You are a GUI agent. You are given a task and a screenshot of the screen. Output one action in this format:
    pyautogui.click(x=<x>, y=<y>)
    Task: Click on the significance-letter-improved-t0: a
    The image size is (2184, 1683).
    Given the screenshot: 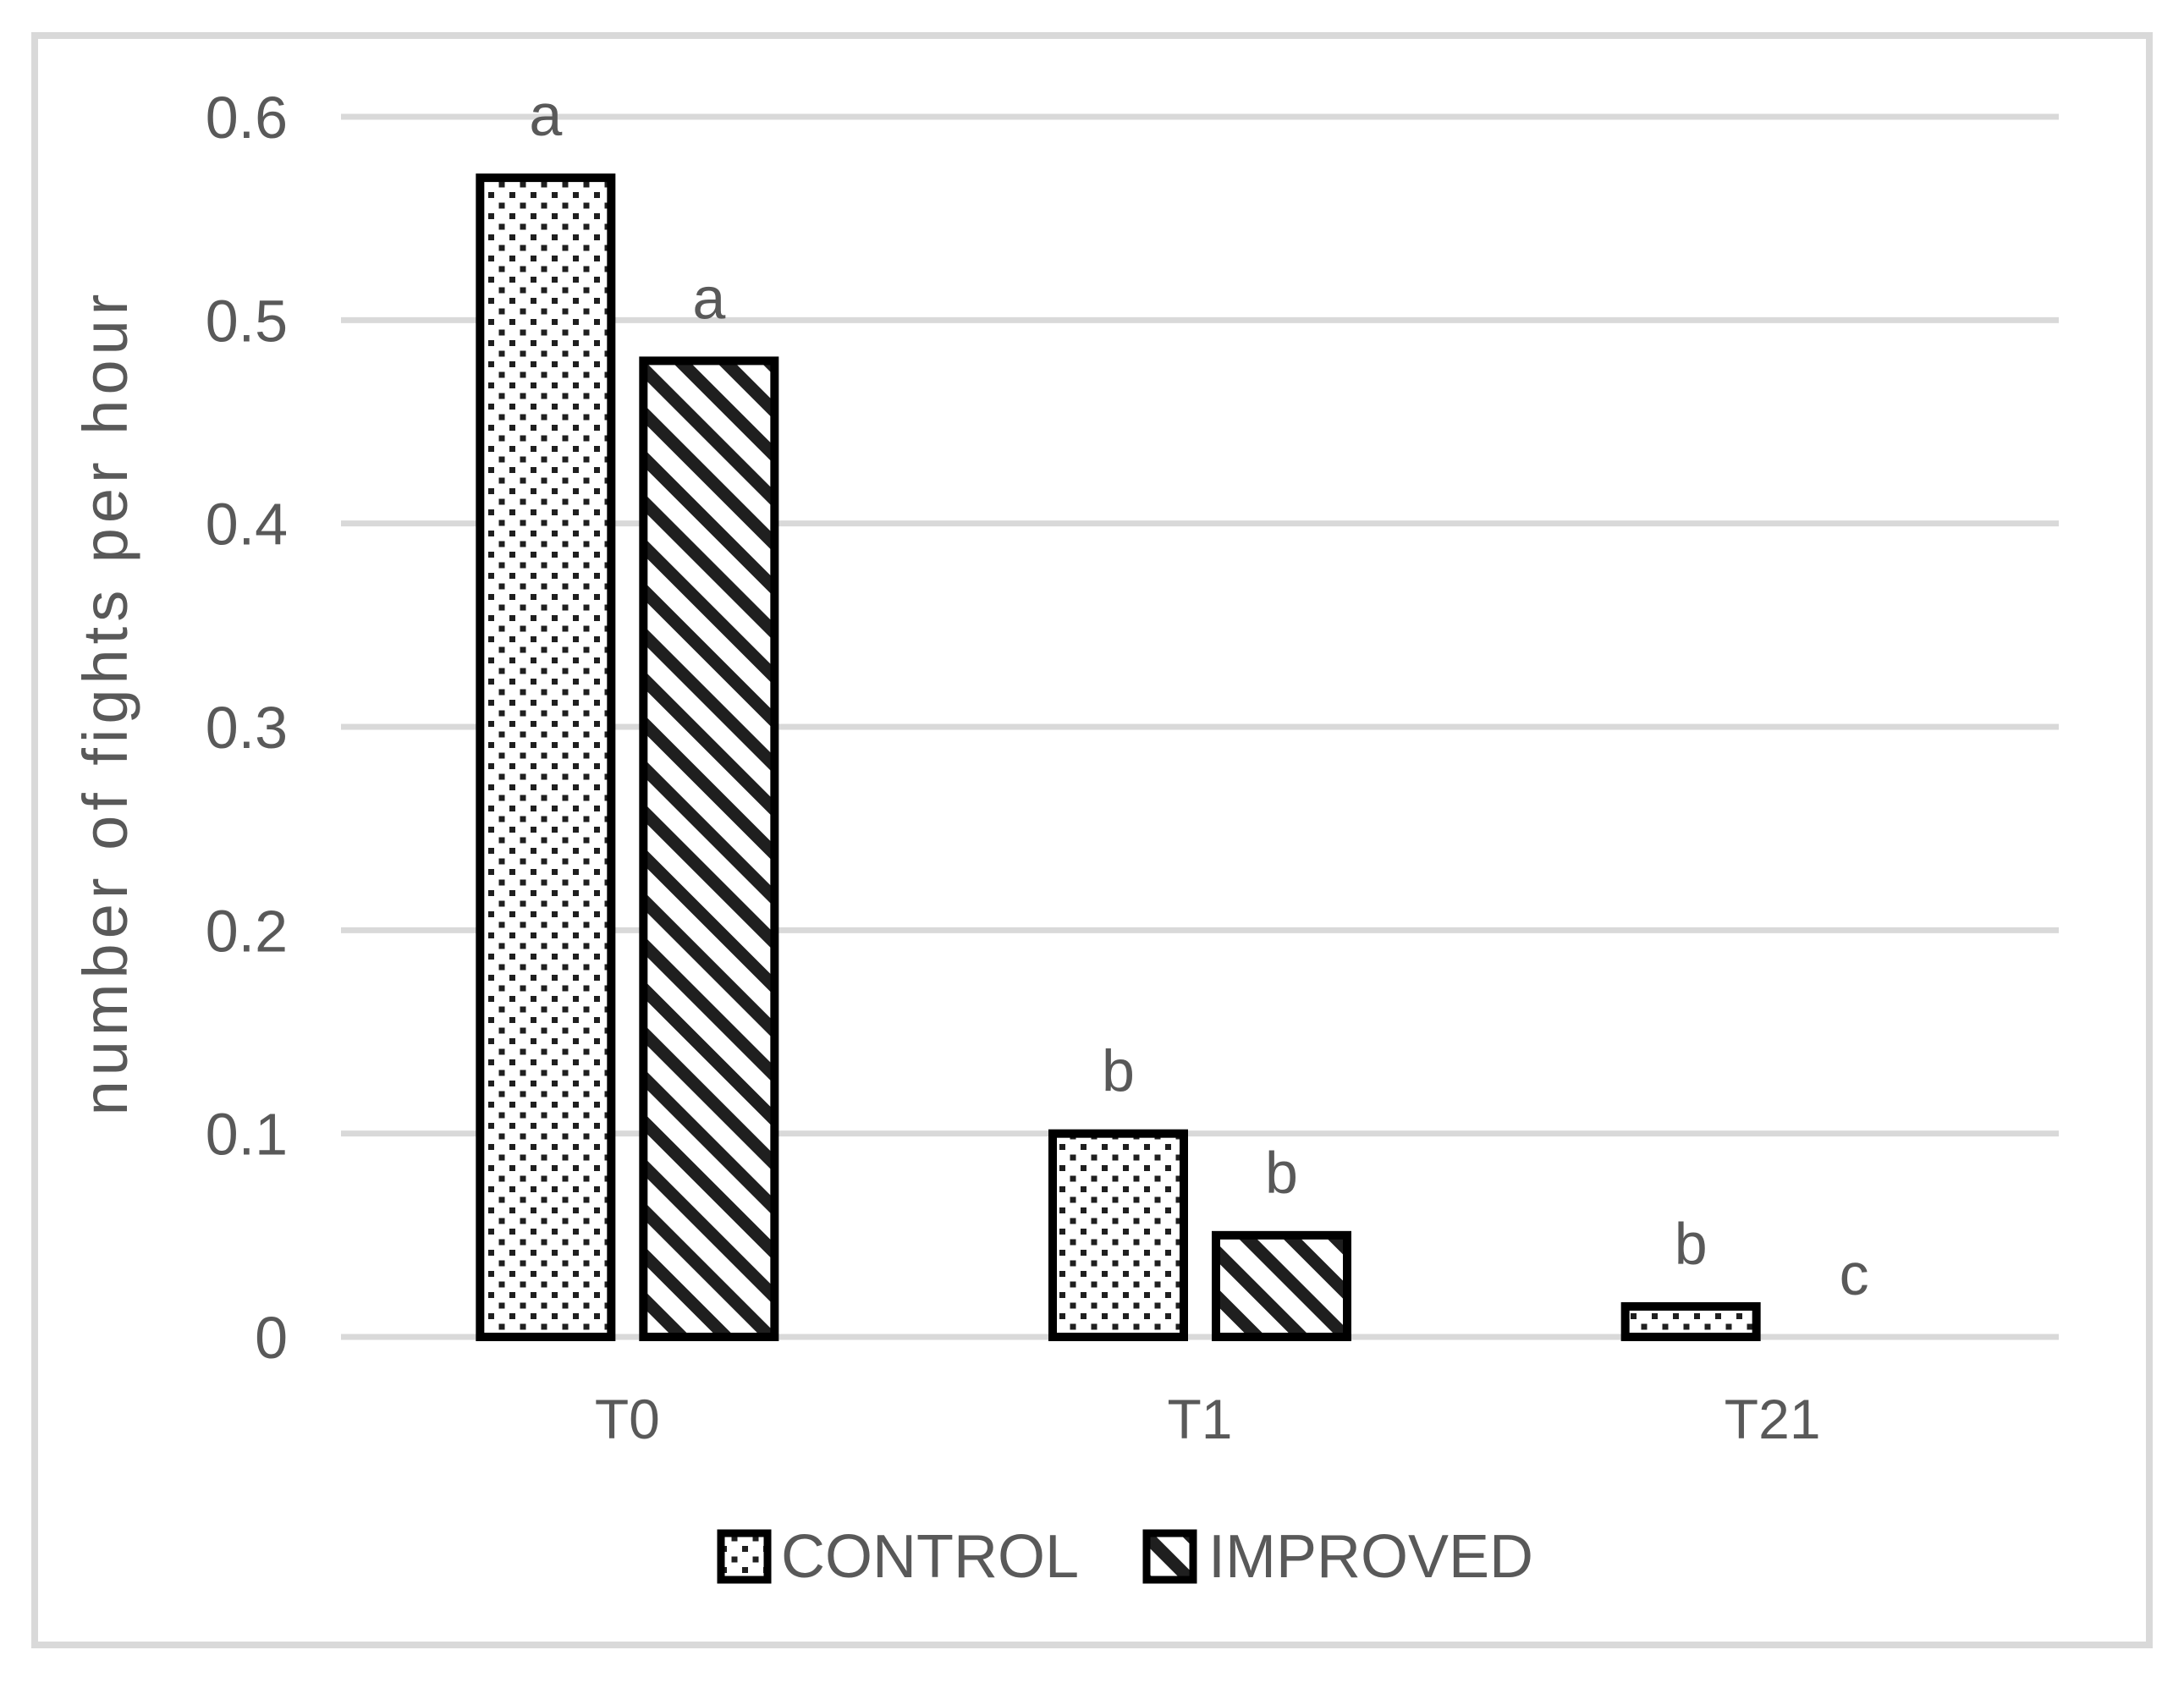 What is the action you would take?
    pyautogui.click(x=708, y=298)
    